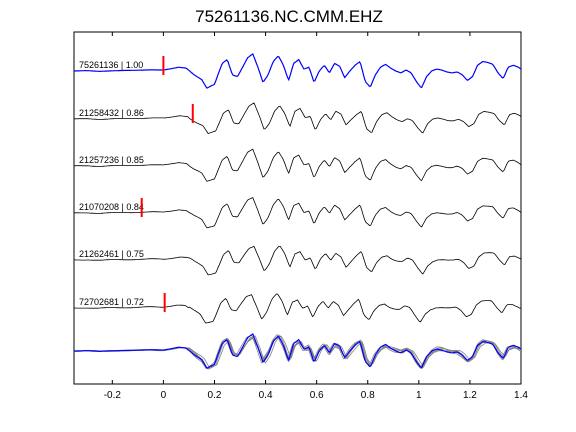 The height and width of the screenshot is (432, 576). What do you see at coordinates (289, 16) in the screenshot?
I see `chart-title: 75261136.NC.CMM.EHZ` at bounding box center [289, 16].